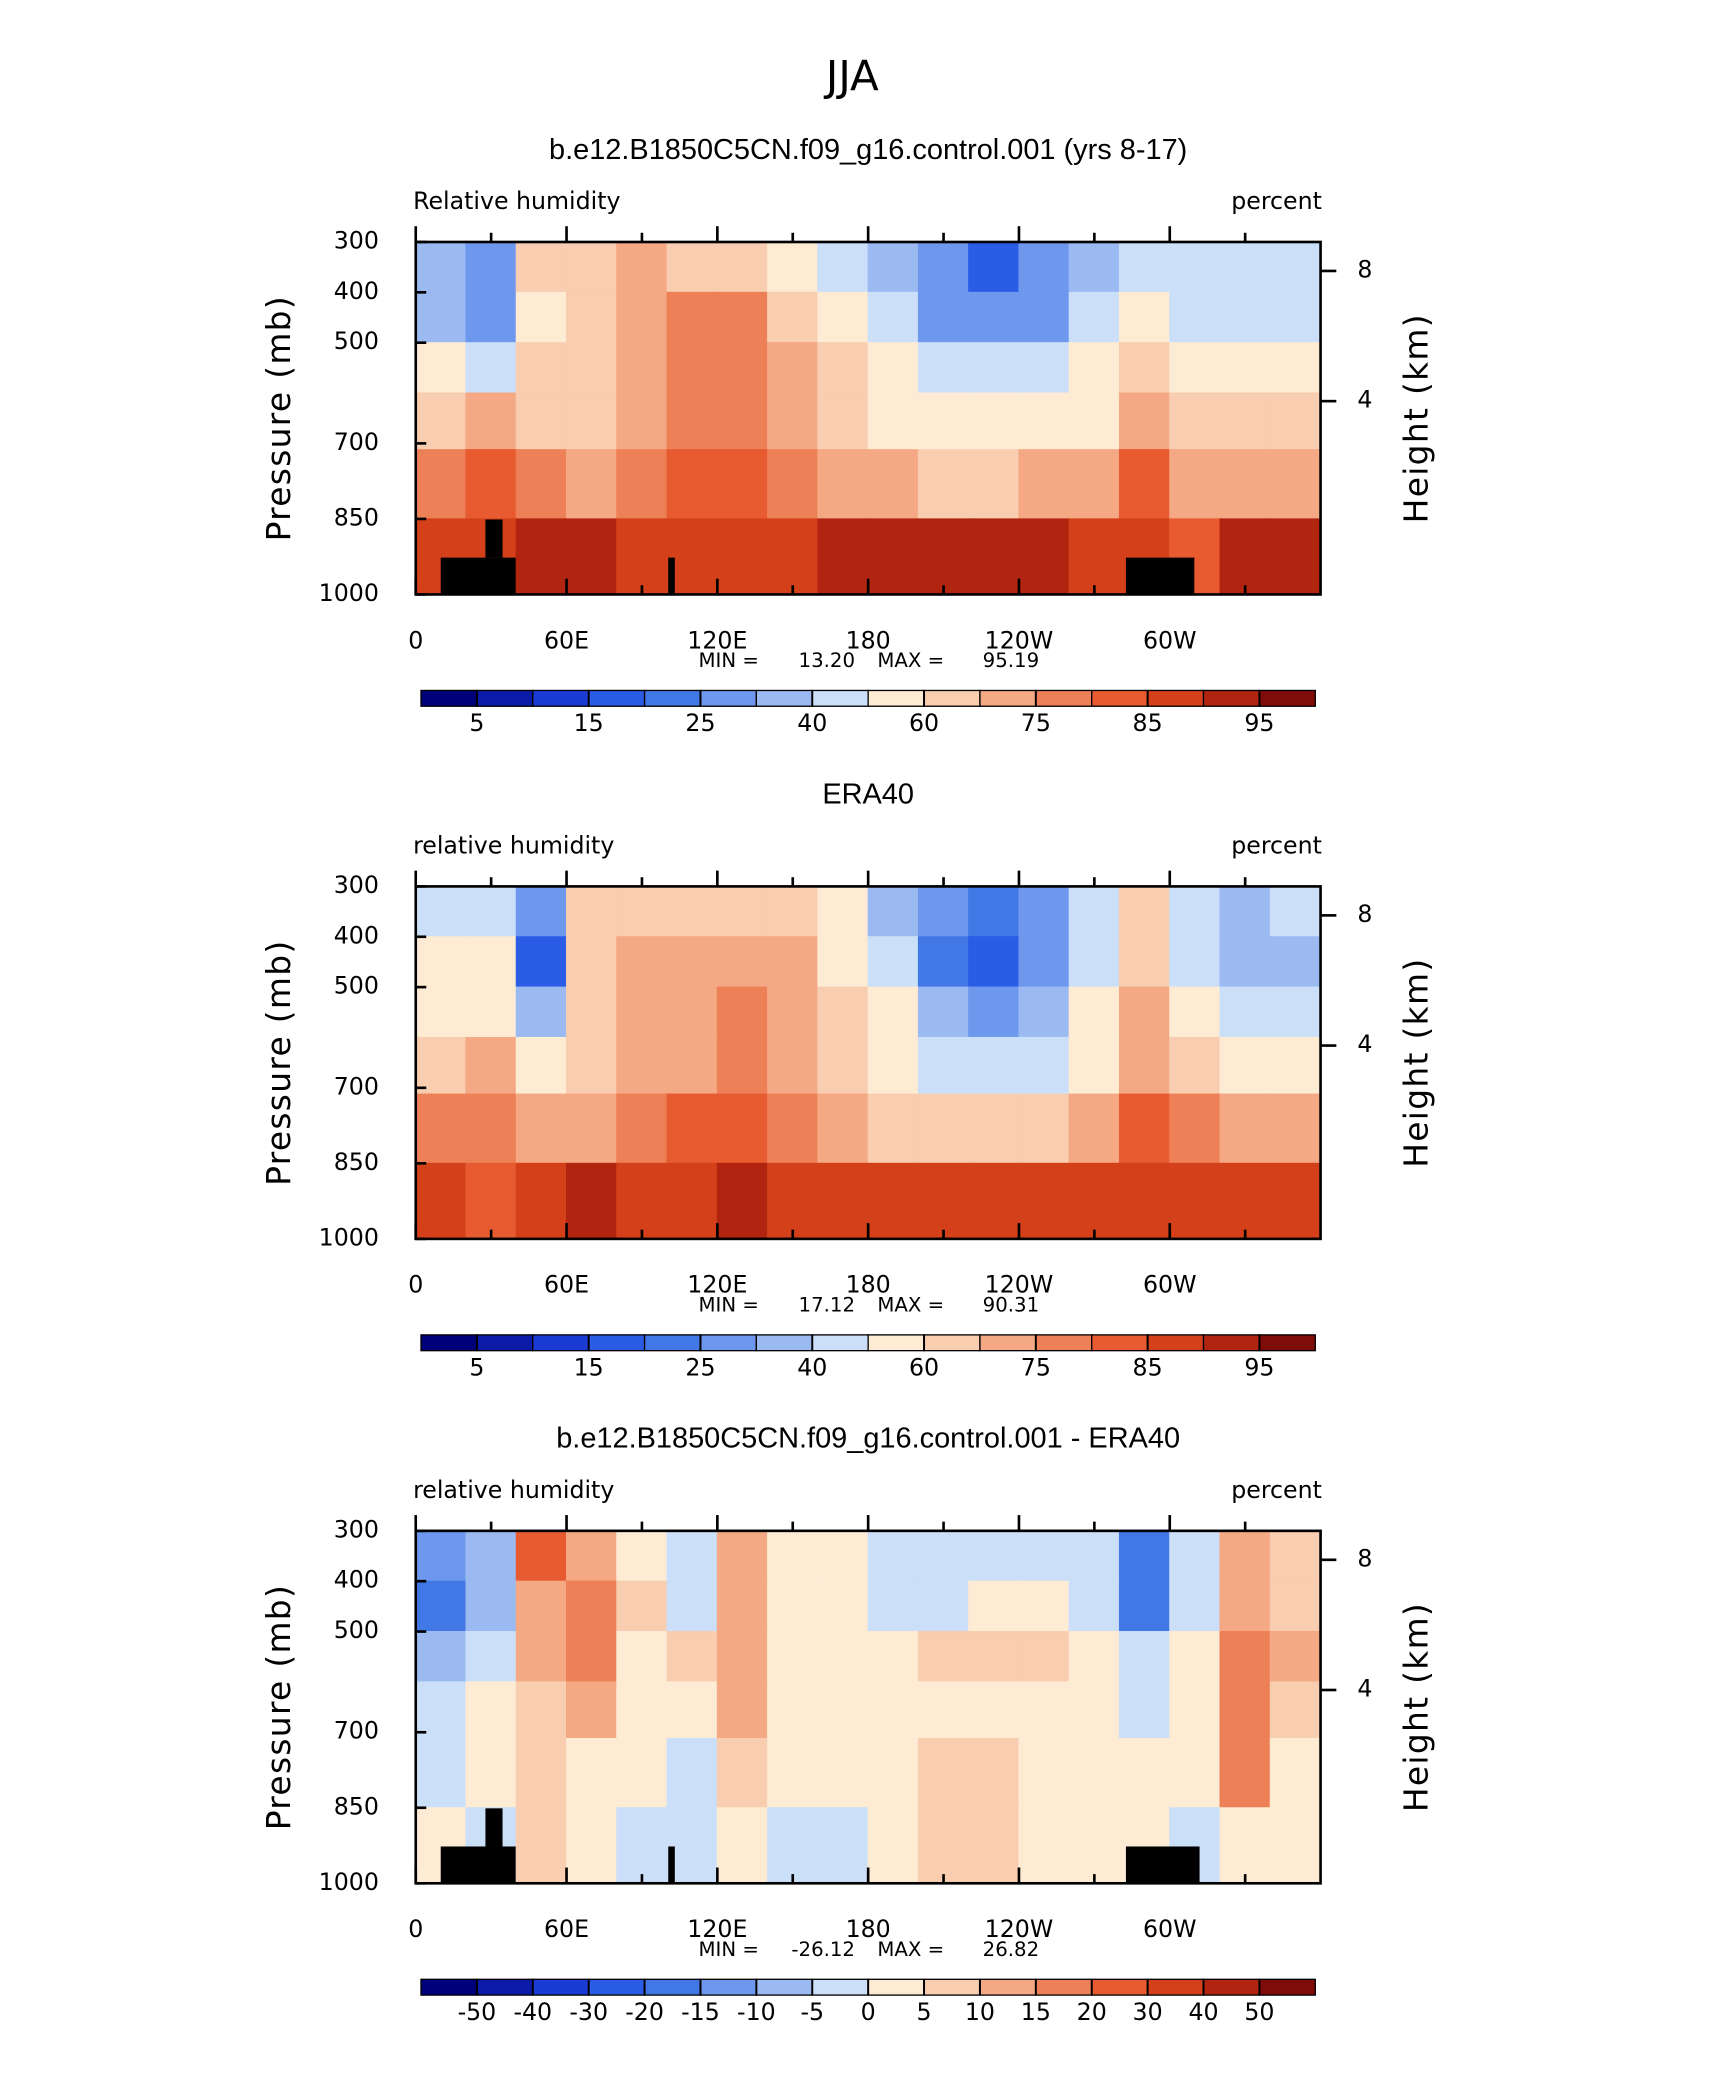  What do you see at coordinates (1011, 1304) in the screenshot?
I see `max-value: 90.31` at bounding box center [1011, 1304].